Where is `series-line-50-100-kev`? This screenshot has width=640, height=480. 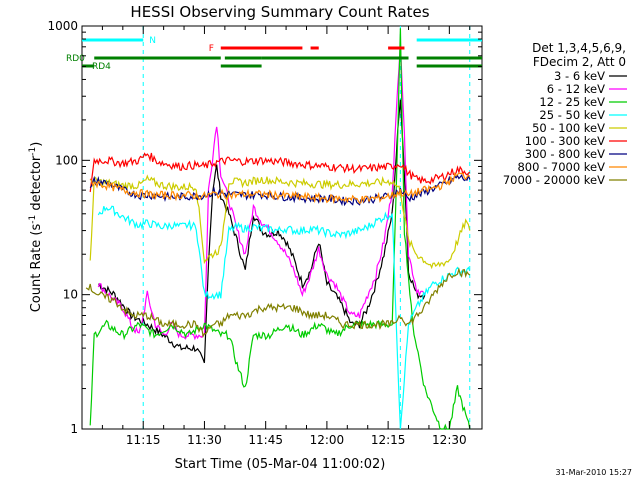 series-line-50-100-kev is located at coordinates (280, 222).